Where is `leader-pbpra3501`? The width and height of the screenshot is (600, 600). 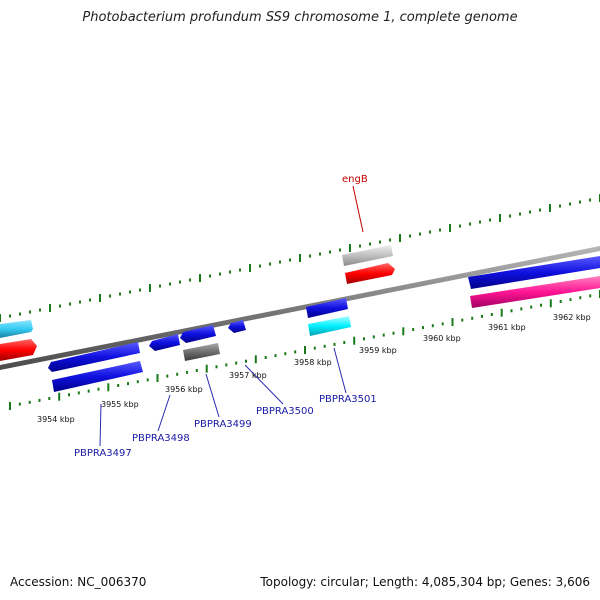
leader-pbpra3501 is located at coordinates (340, 370).